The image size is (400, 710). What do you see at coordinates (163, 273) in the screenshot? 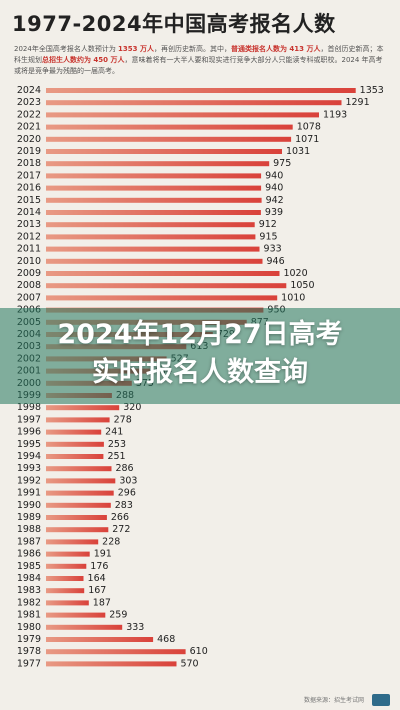
I see `bar-2009` at bounding box center [163, 273].